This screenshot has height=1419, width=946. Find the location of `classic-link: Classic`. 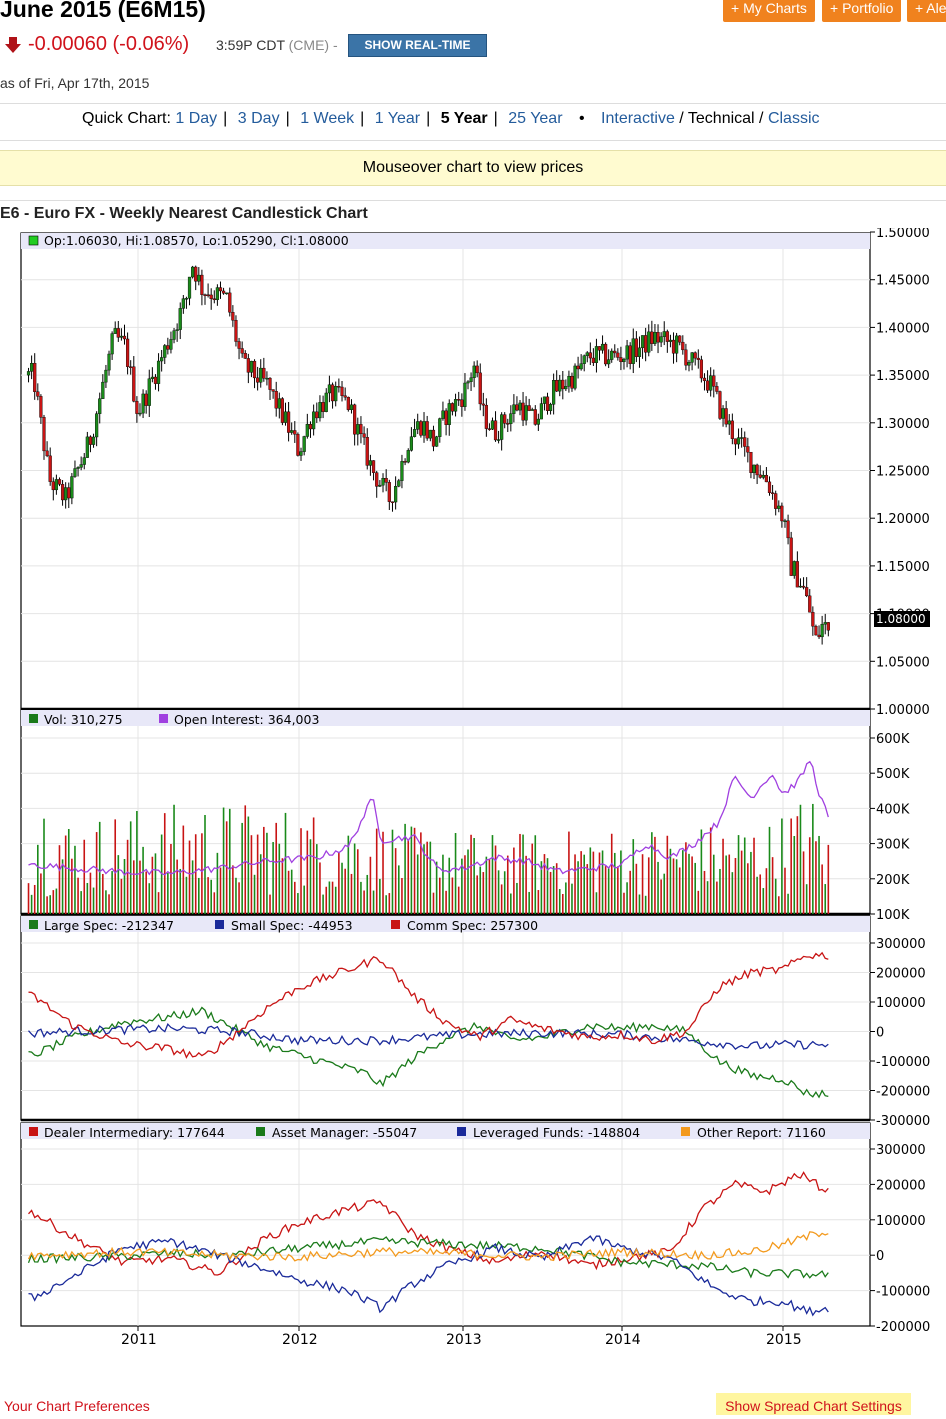

classic-link: Classic is located at coordinates (793, 118).